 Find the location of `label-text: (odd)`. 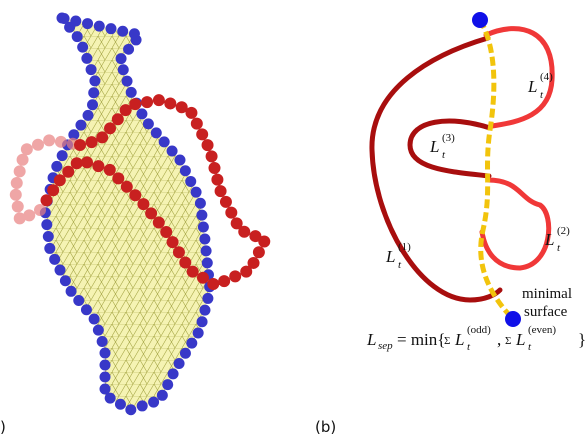

label-text: (odd) is located at coordinates (479, 330).